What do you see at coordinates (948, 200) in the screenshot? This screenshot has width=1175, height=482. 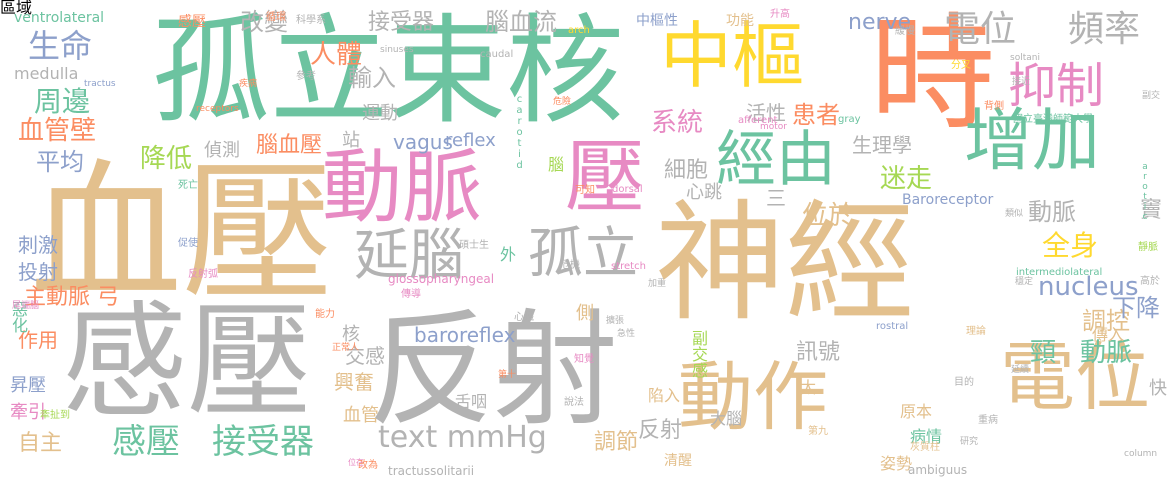 I see `word: Baroreceptor` at bounding box center [948, 200].